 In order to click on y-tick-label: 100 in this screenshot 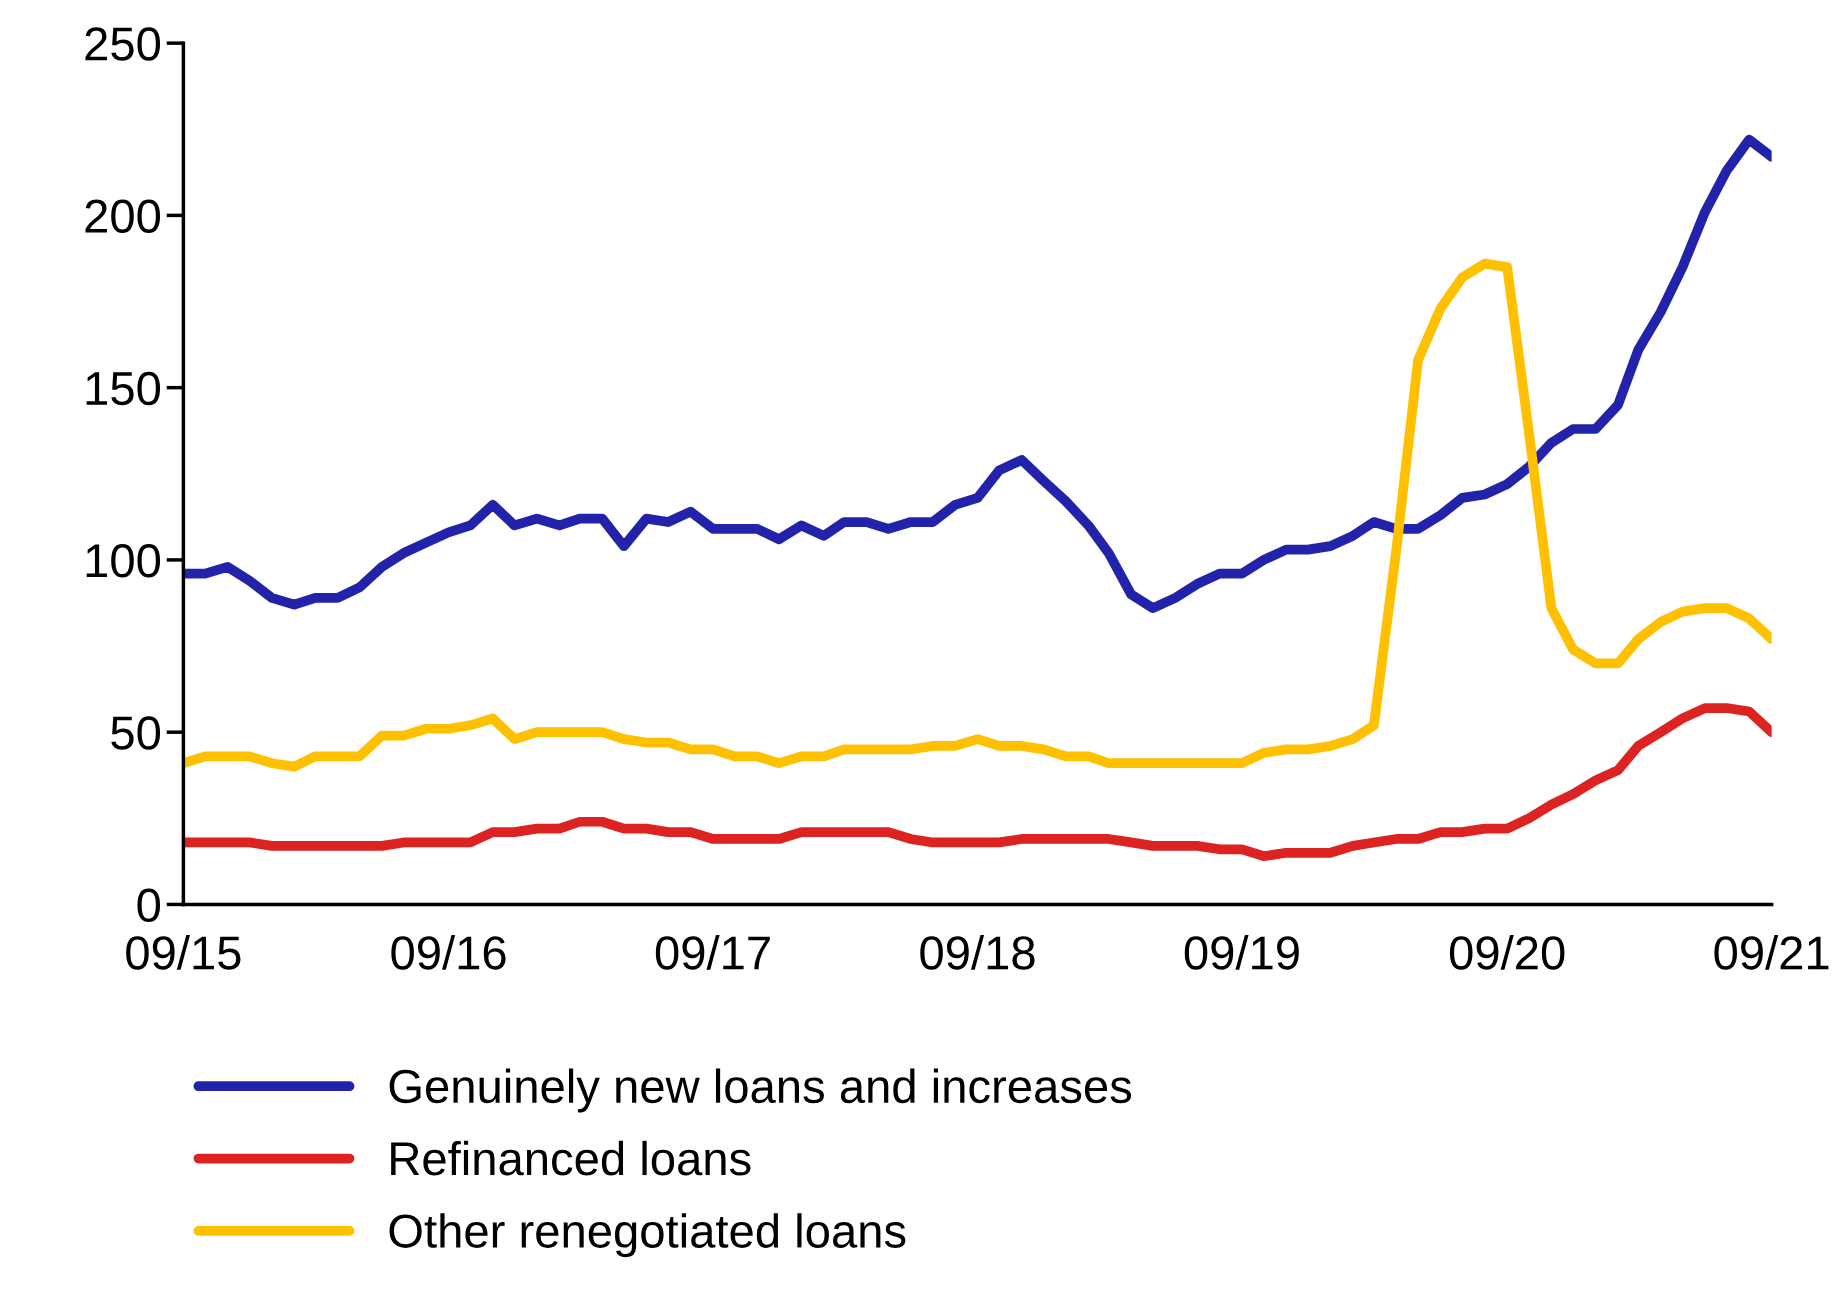, I will do `click(123, 561)`.